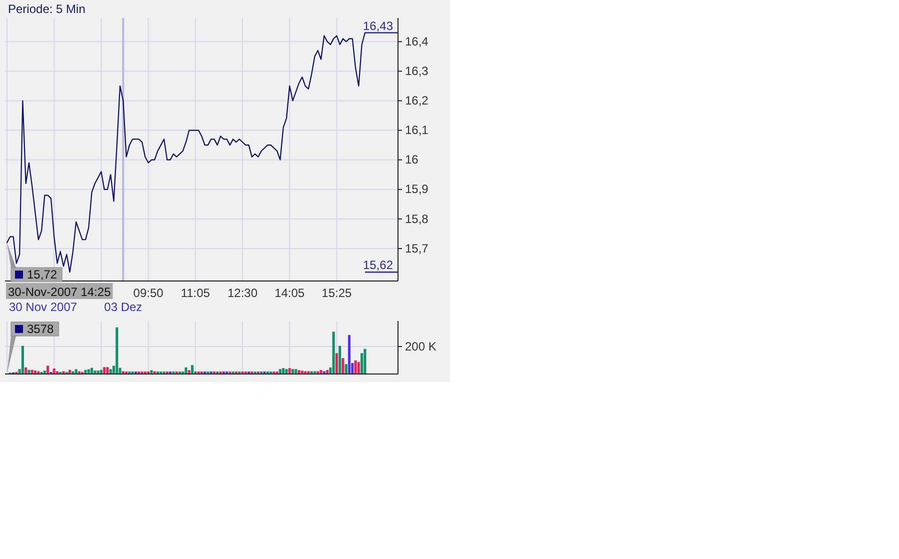  I want to click on y-tick-label: 200 K, so click(420, 346).